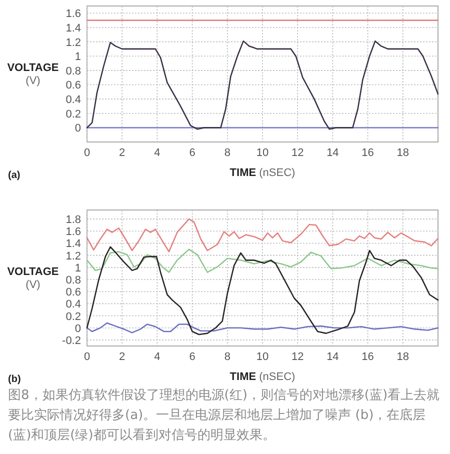  What do you see at coordinates (14, 379) in the screenshot?
I see `text: (b)` at bounding box center [14, 379].